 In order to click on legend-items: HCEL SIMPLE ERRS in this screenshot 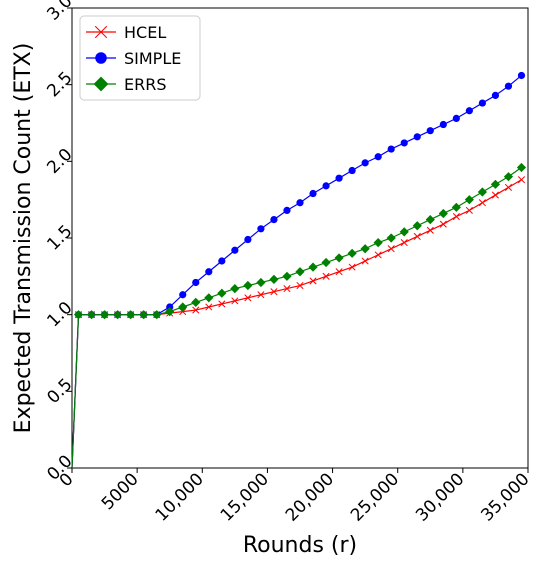, I will do `click(133, 58)`.